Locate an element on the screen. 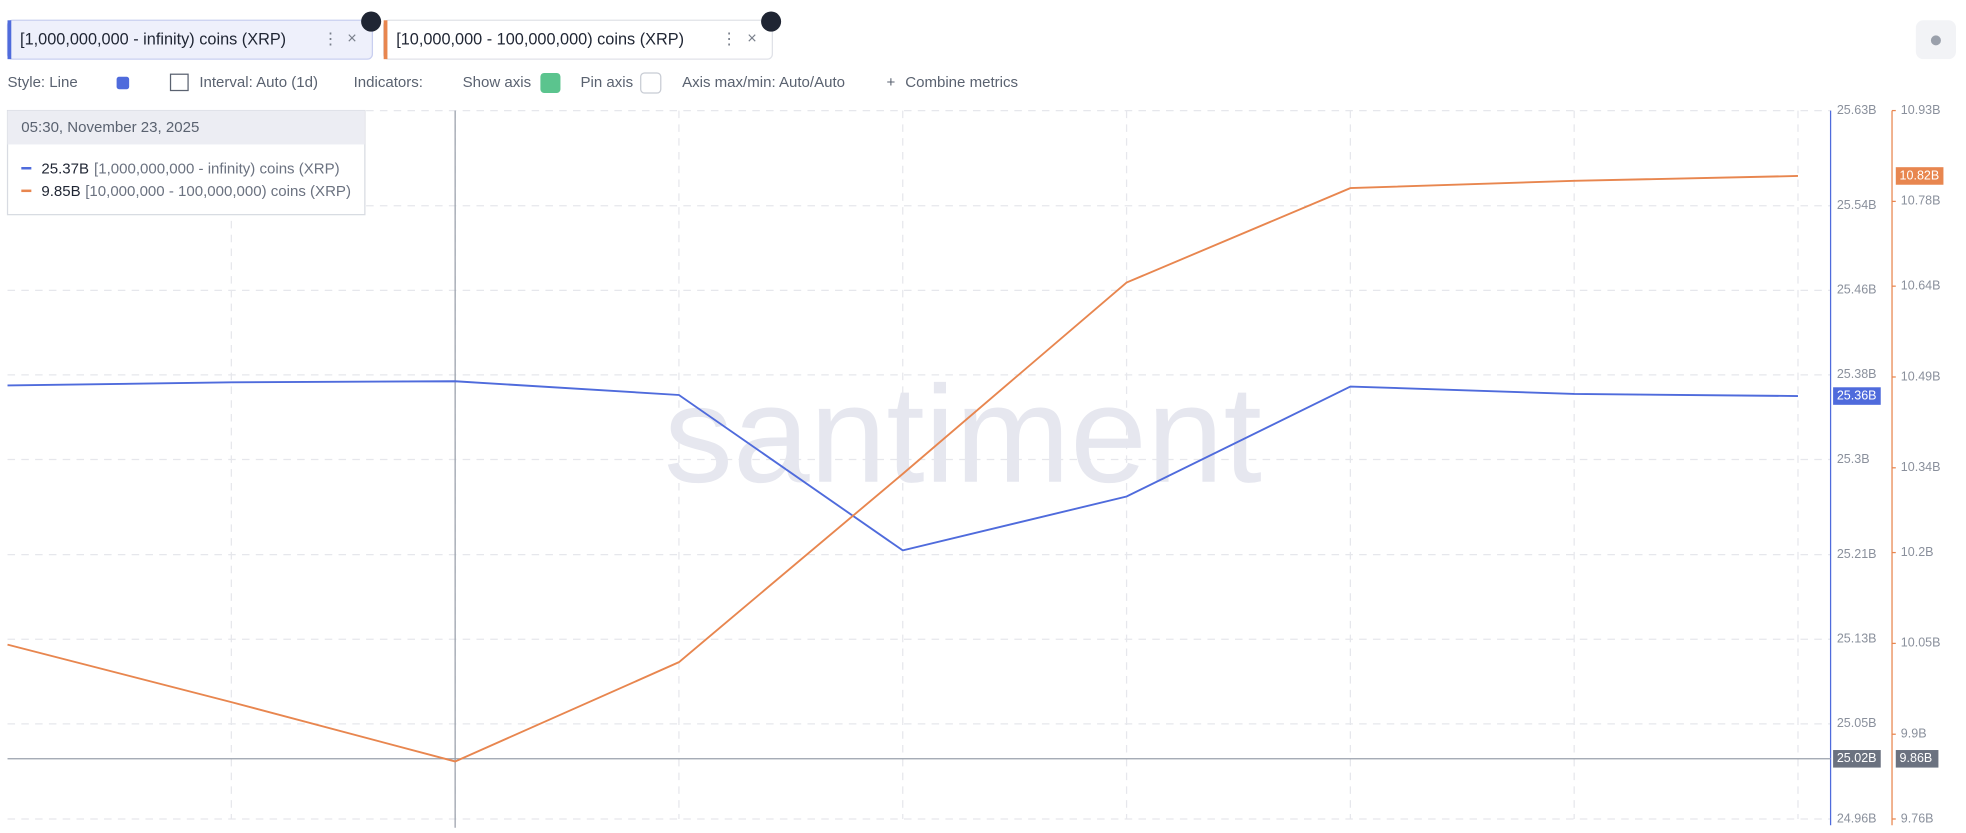  crosshair-label: 9.86B is located at coordinates (1916, 758).